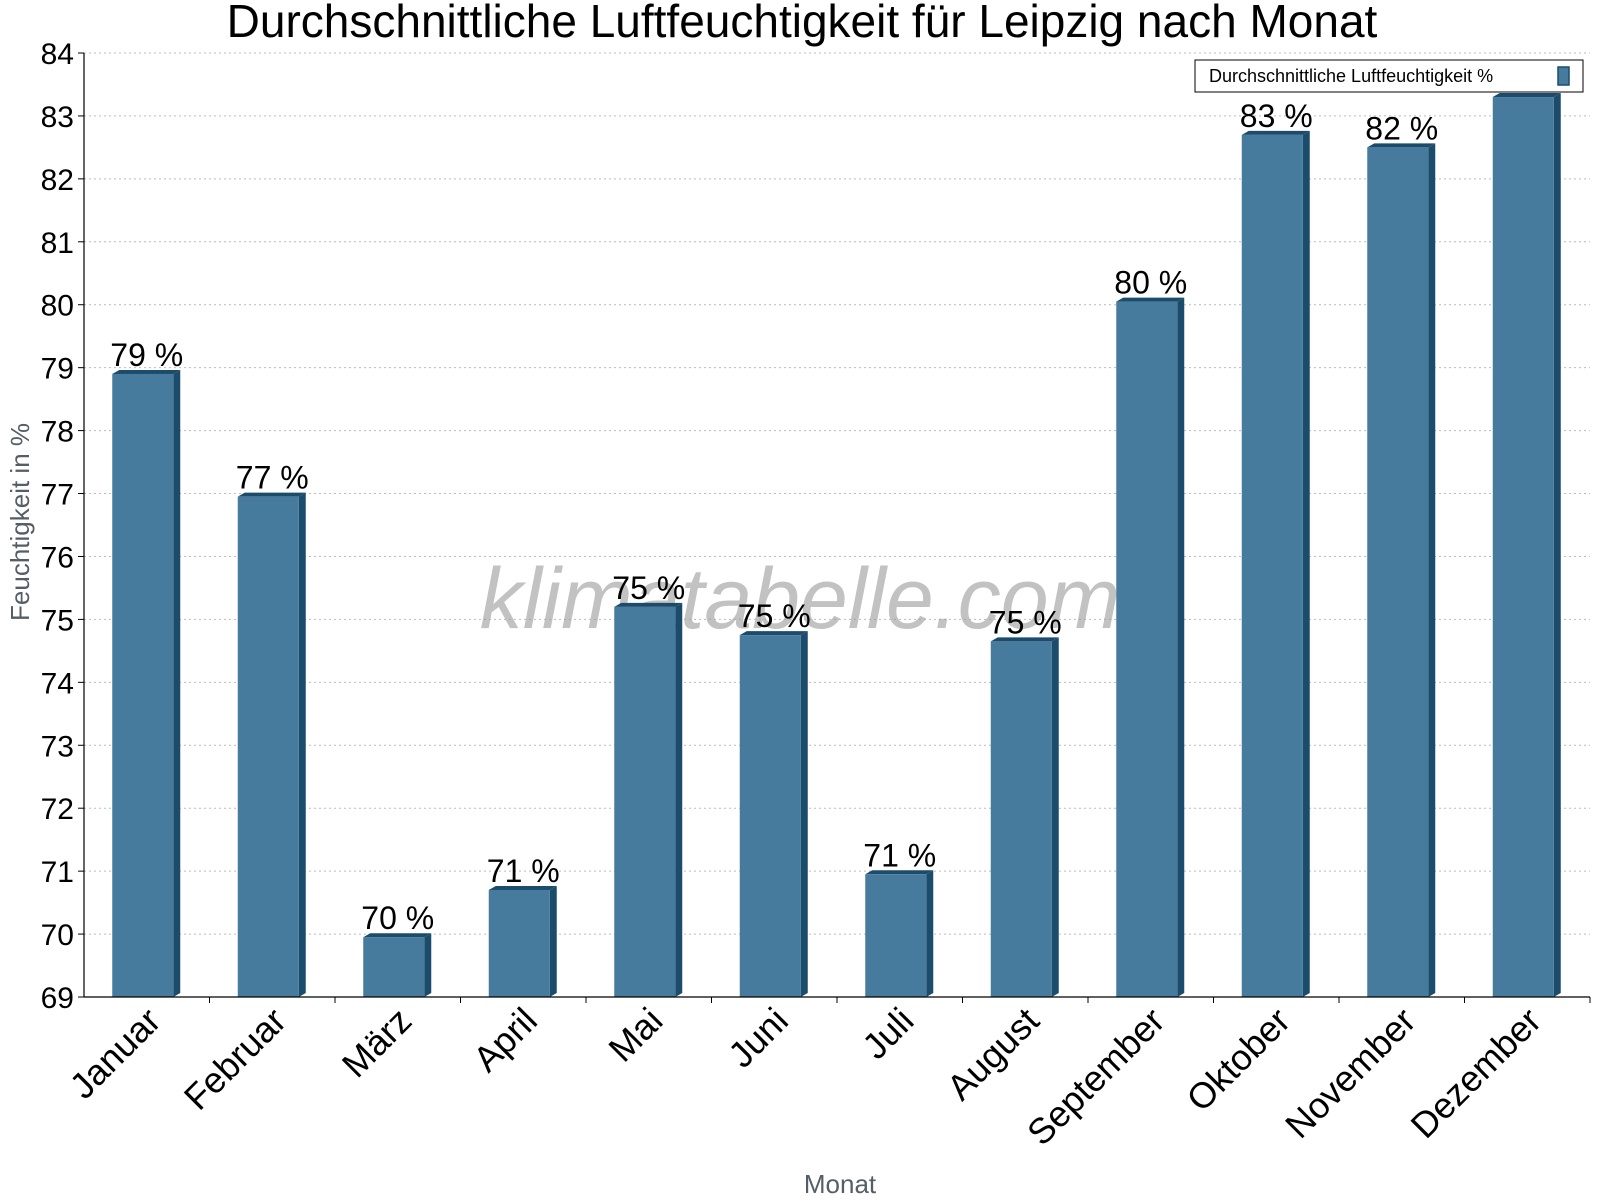 Image resolution: width=1600 pixels, height=1200 pixels. What do you see at coordinates (20, 522) in the screenshot?
I see `y-axis-label: Feuchtigkeit in %` at bounding box center [20, 522].